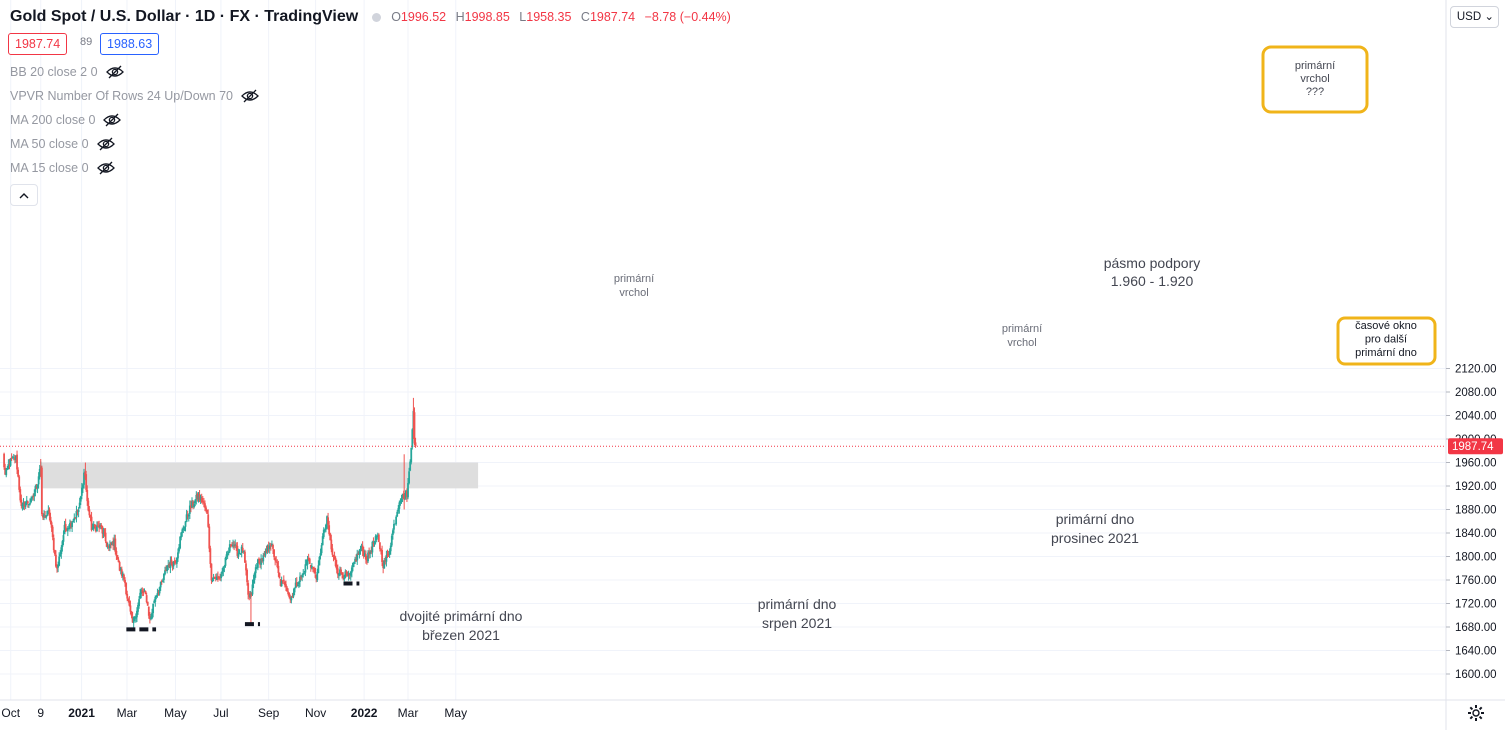 The height and width of the screenshot is (730, 1505). What do you see at coordinates (1315, 66) in the screenshot?
I see `annotation-top-text: primární` at bounding box center [1315, 66].